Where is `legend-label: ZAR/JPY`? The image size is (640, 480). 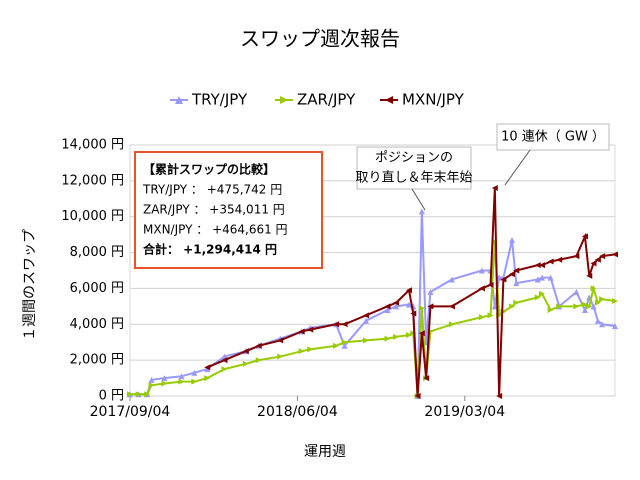
legend-label: ZAR/JPY is located at coordinates (326, 100).